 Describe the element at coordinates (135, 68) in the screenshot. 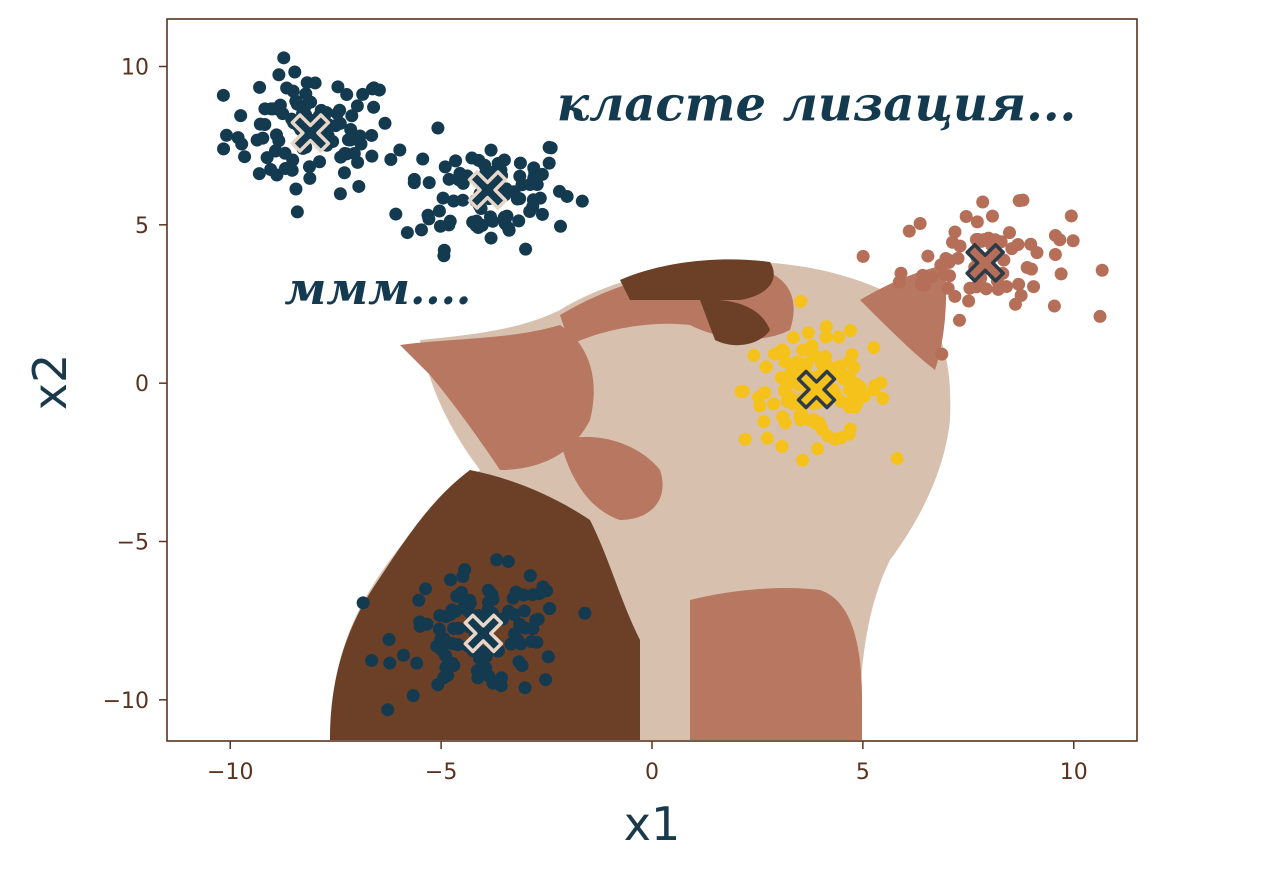

I see `y-tick-label: 10` at that location.